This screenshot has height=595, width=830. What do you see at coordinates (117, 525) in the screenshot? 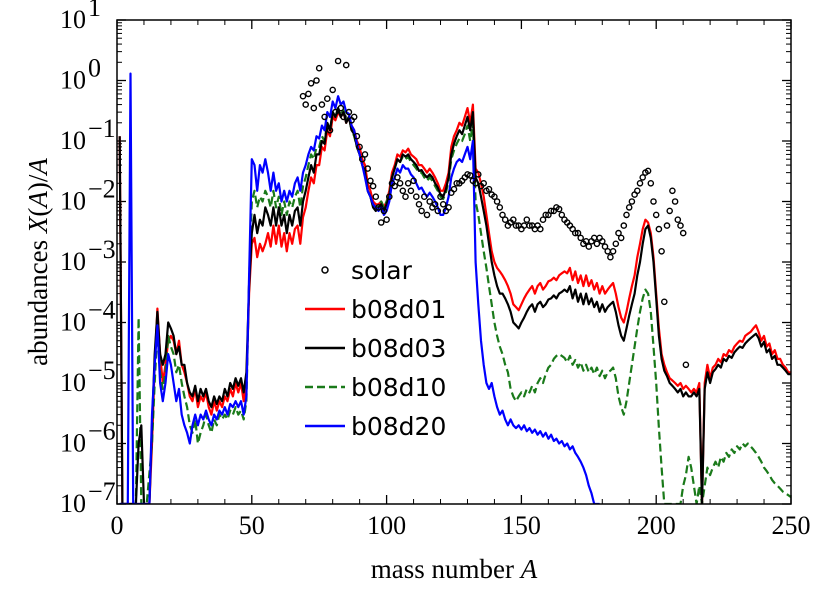
I see `x-tick-label: 0` at bounding box center [117, 525].